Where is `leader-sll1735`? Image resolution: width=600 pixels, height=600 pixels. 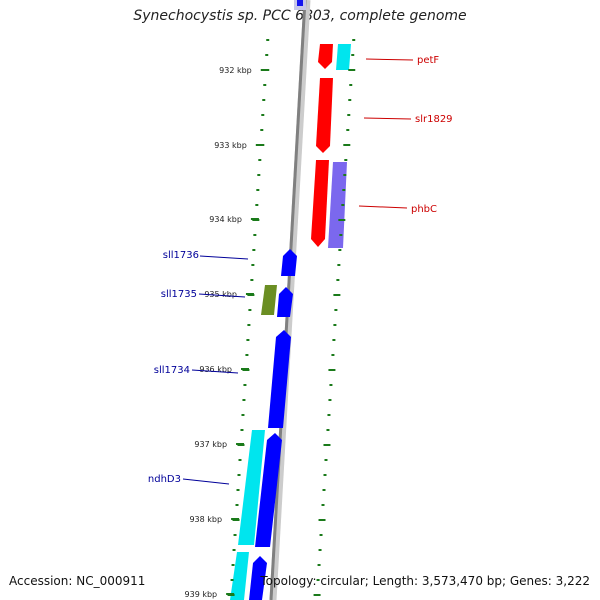 leader-sll1735 is located at coordinates (222, 295).